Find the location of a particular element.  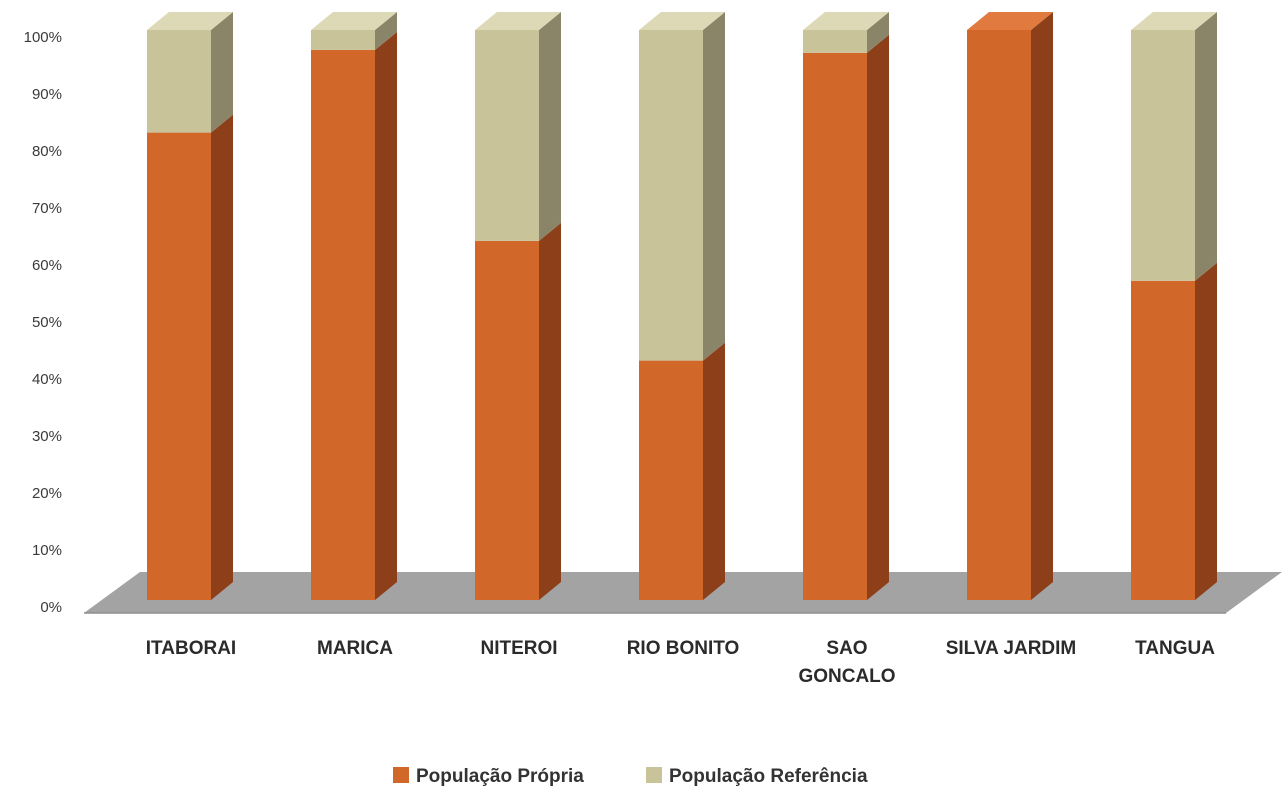

legend-label-own: População Própria is located at coordinates (500, 776).